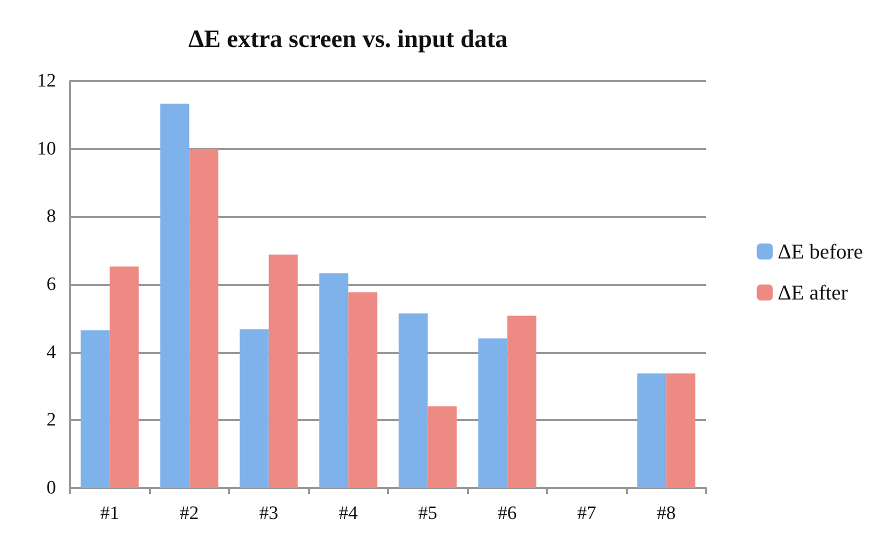 The image size is (894, 544). I want to click on x-tick-label: #4, so click(348, 513).